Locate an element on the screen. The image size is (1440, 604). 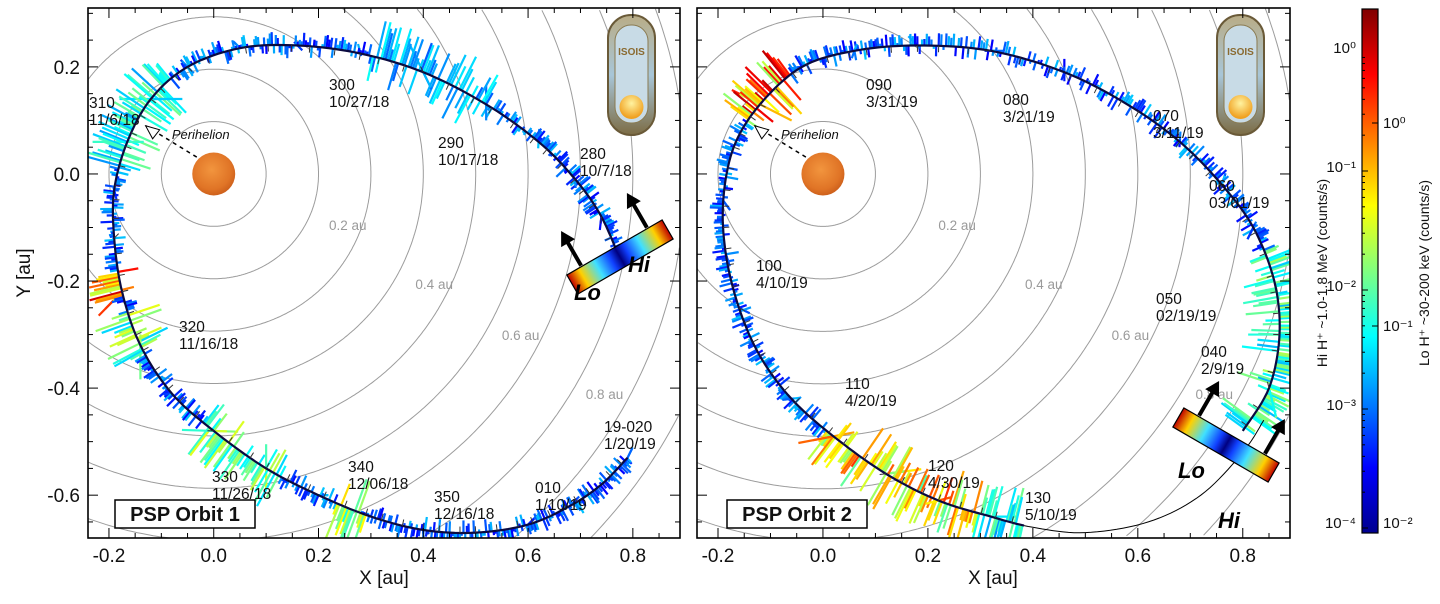
day-of-year-label: 060 is located at coordinates (1222, 186).